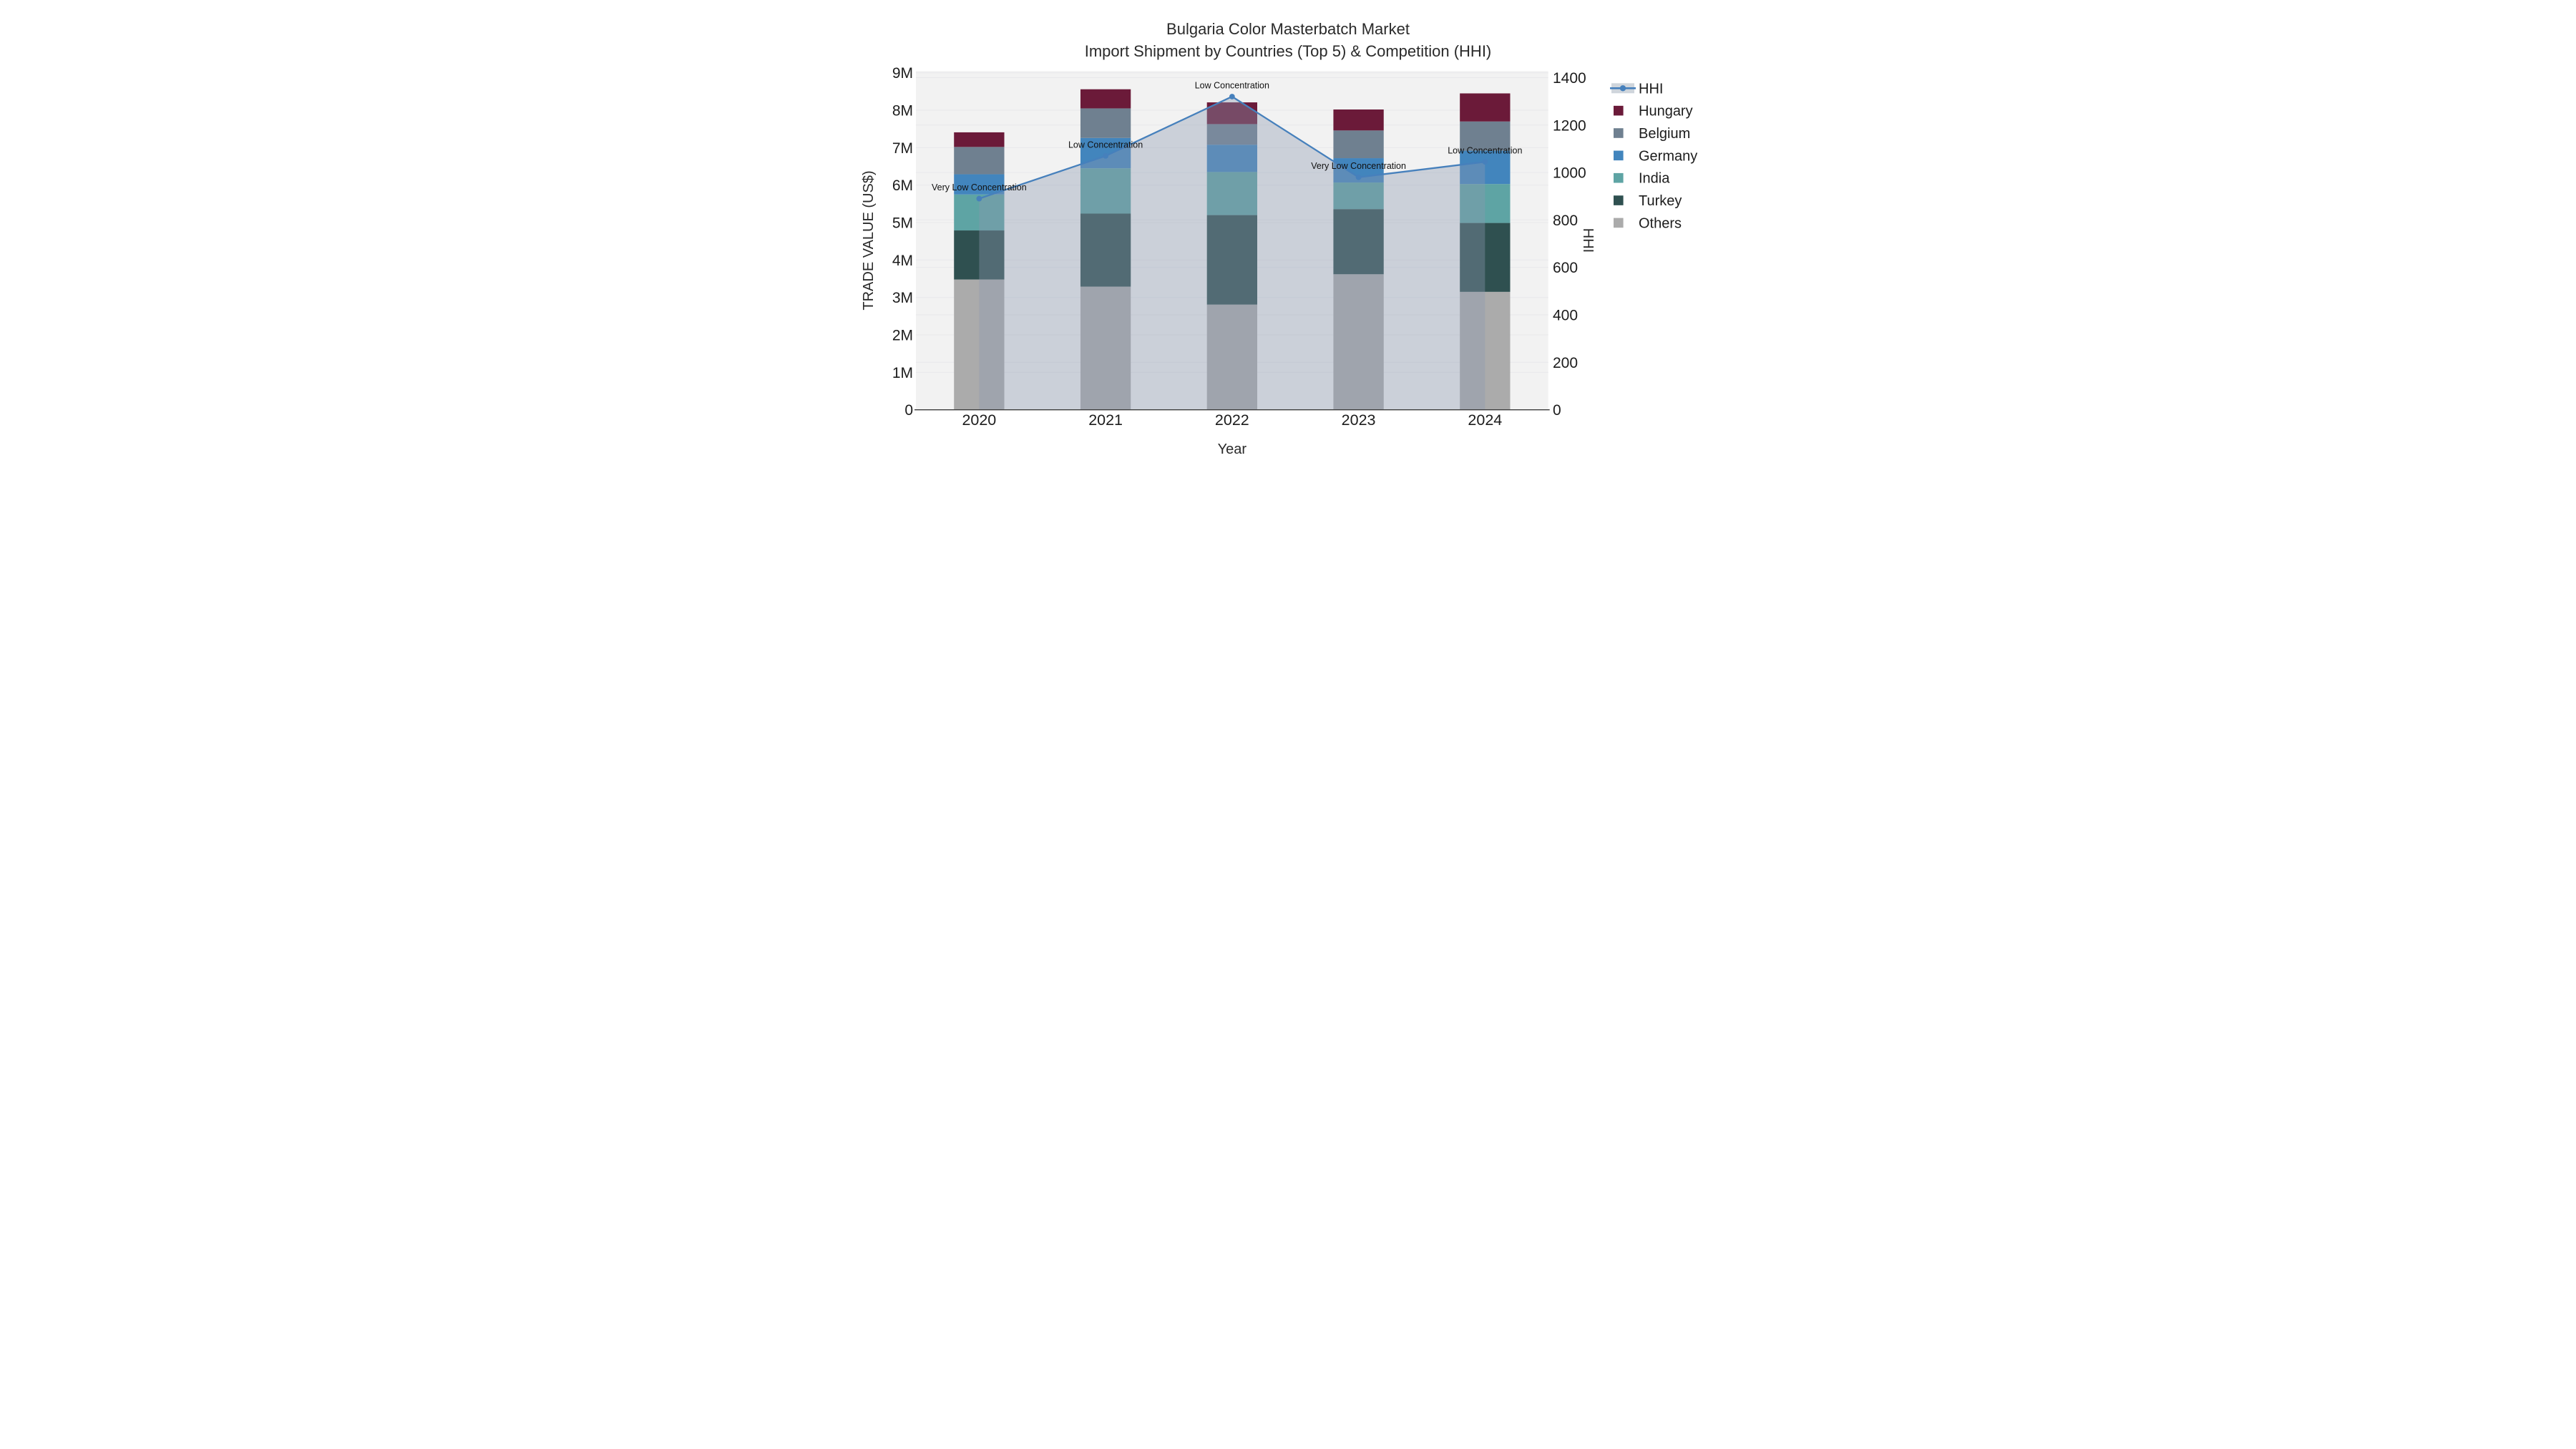 This screenshot has height=1449, width=2576. I want to click on bar-segment-turkey-2022, so click(1231, 260).